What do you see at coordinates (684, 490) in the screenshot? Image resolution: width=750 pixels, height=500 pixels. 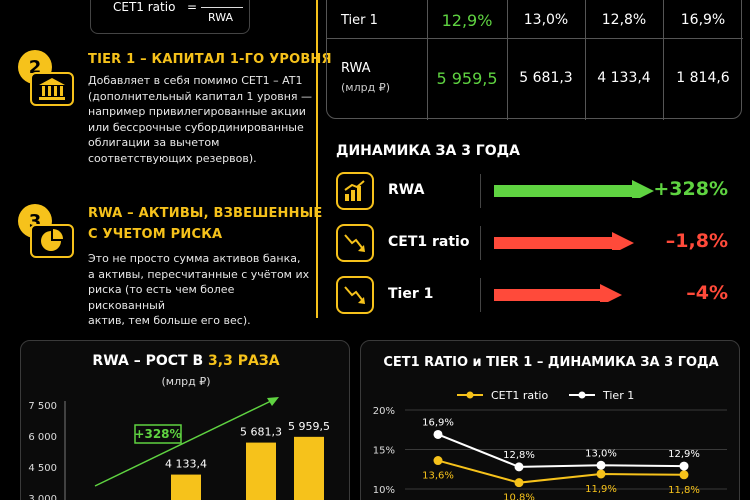 I see `data-label: 11,8%` at bounding box center [684, 490].